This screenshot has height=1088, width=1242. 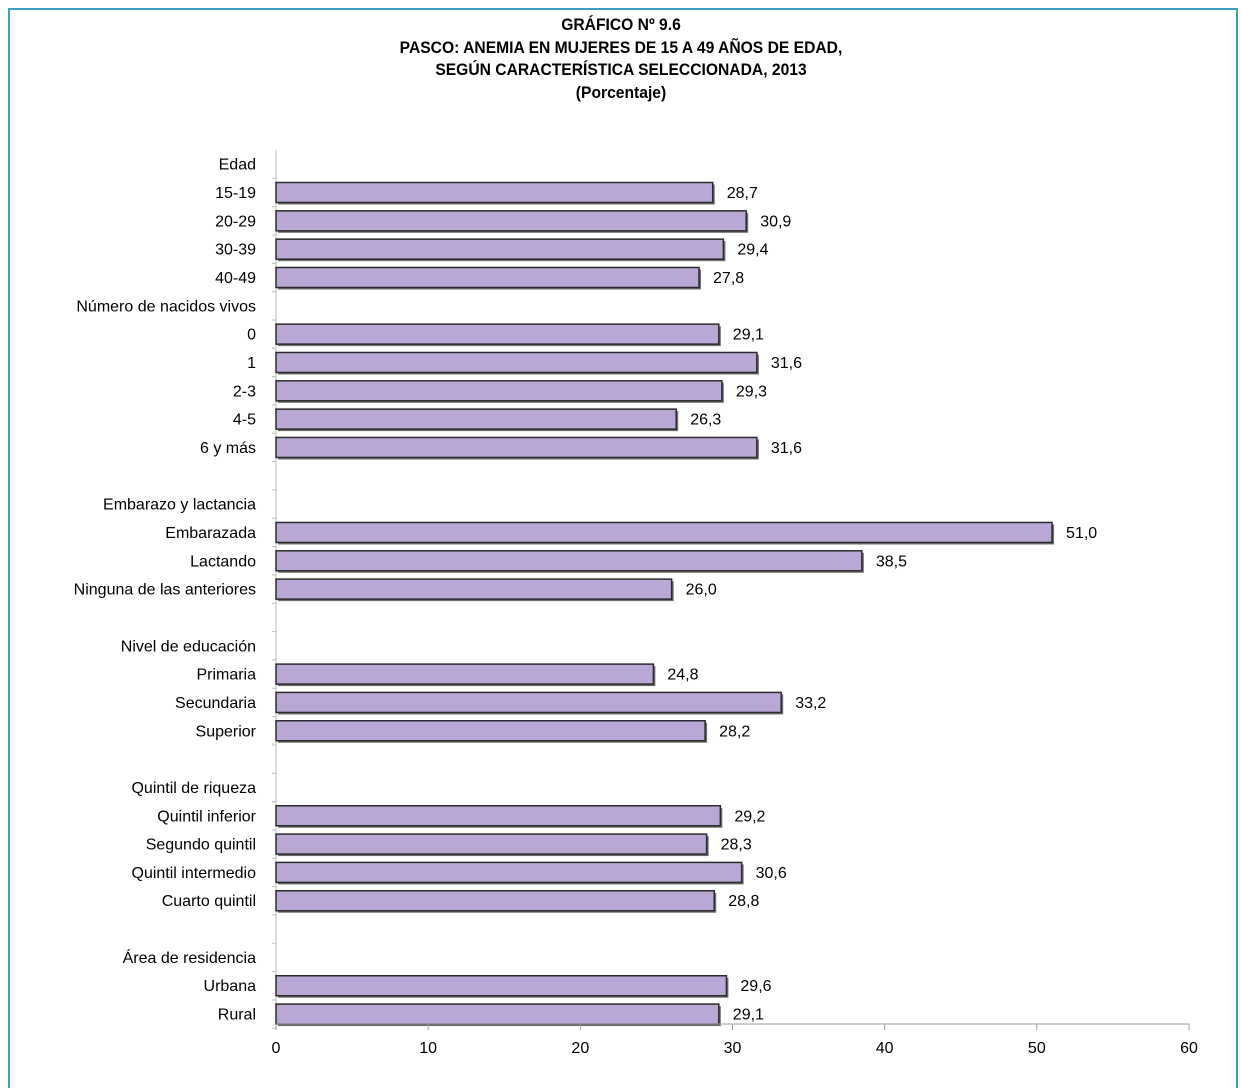 I want to click on category-label: Cuarto quintil, so click(x=209, y=901).